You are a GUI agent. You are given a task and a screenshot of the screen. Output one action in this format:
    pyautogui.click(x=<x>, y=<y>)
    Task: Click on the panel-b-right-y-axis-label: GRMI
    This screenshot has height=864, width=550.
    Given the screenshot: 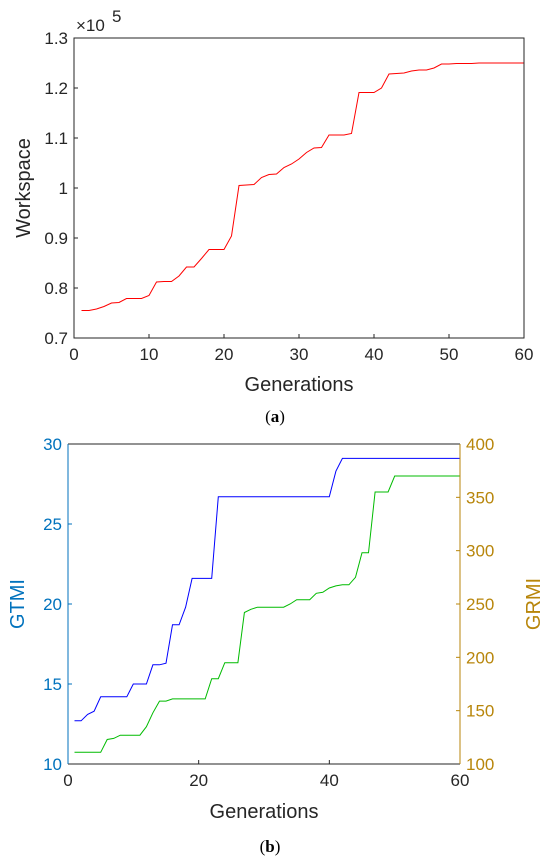 What is the action you would take?
    pyautogui.click(x=534, y=604)
    